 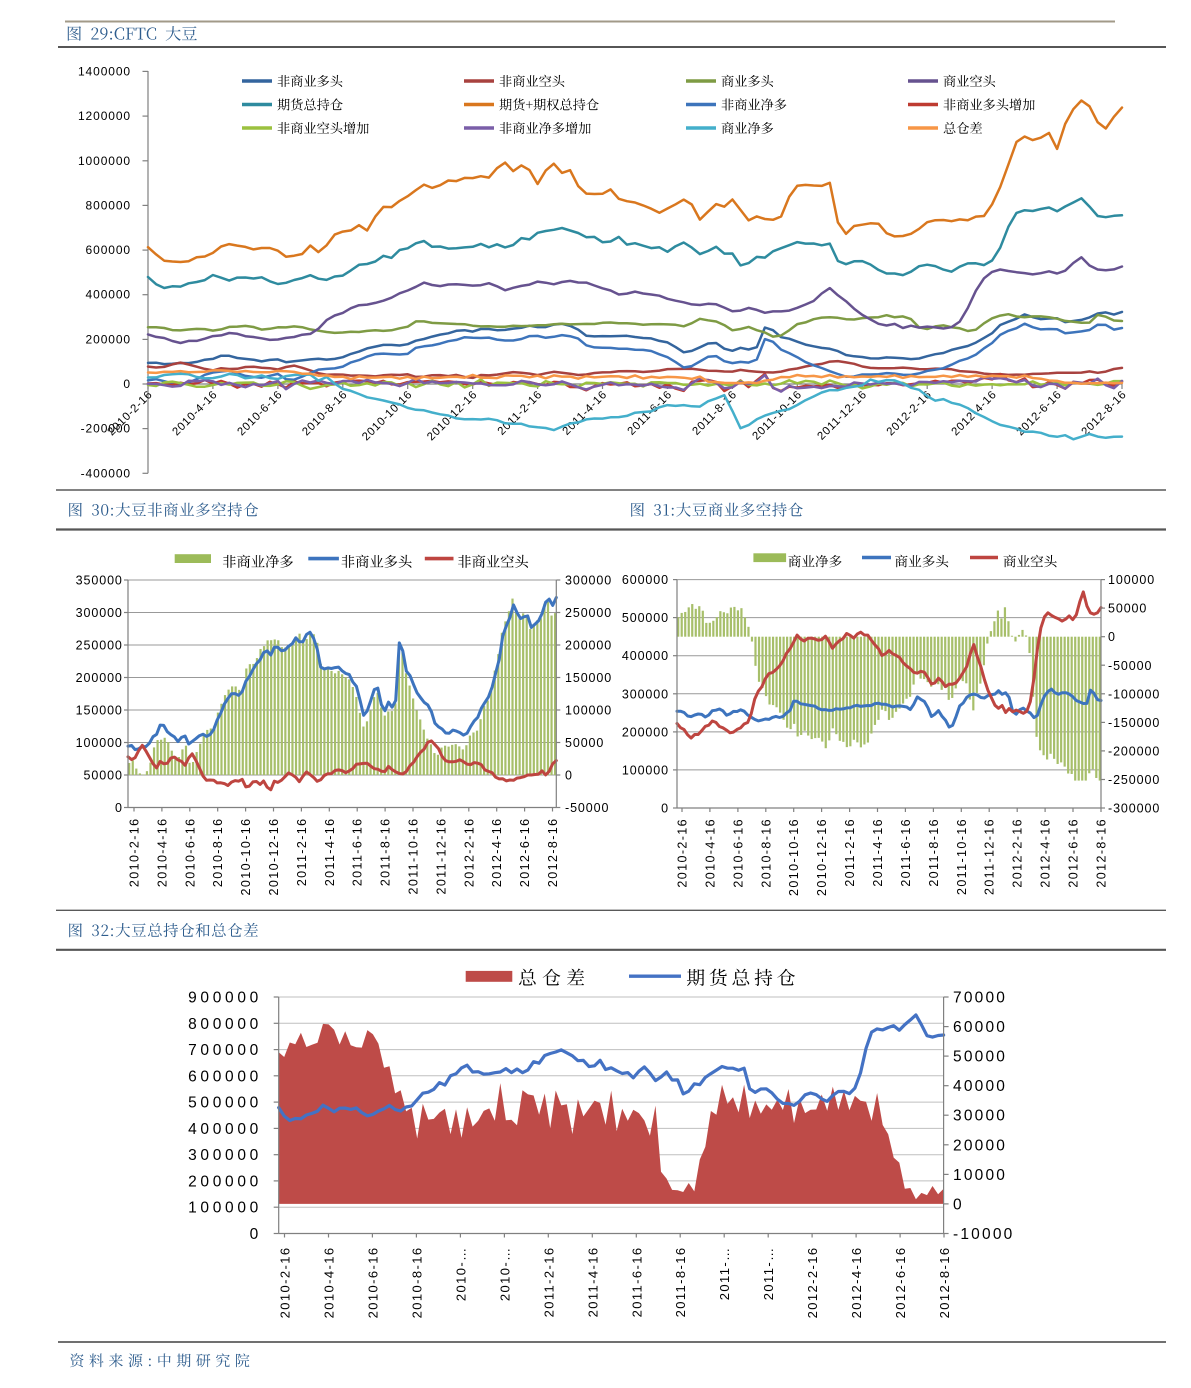 What do you see at coordinates (980, 1145) in the screenshot?
I see `svg-text: 20000` at bounding box center [980, 1145].